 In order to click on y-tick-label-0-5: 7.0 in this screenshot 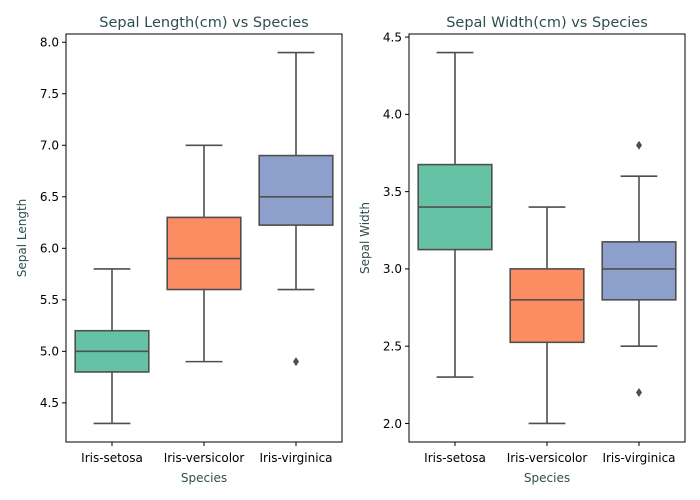, I will do `click(49, 146)`.